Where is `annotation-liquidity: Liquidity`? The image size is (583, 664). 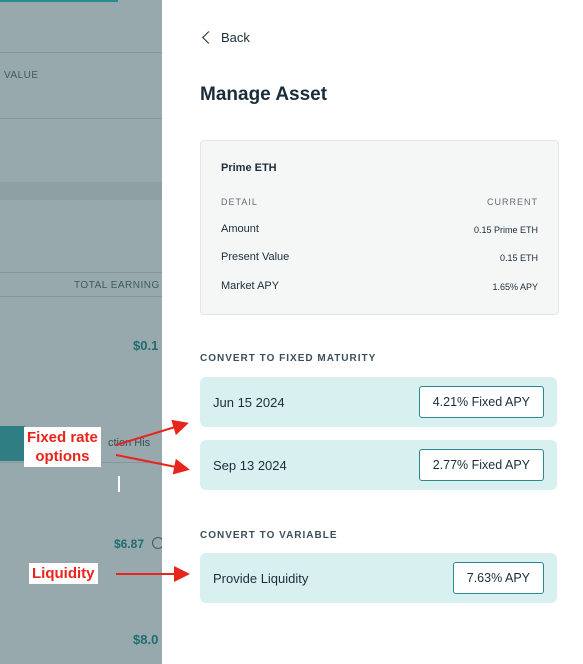 annotation-liquidity: Liquidity is located at coordinates (63, 573).